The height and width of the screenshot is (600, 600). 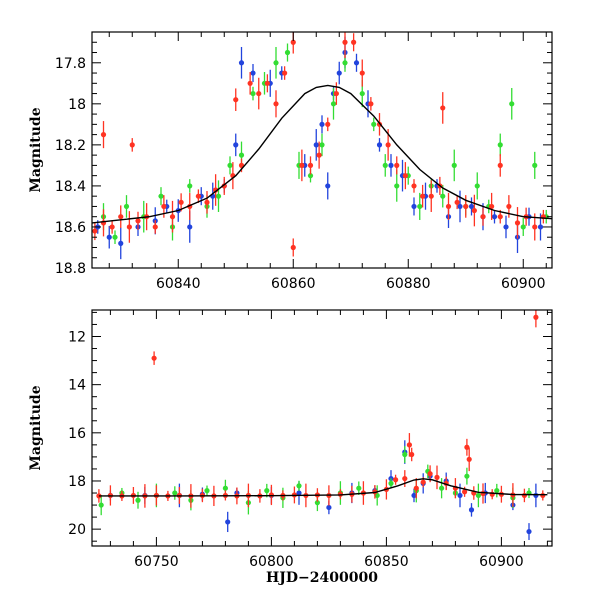 I want to click on top-xtick-label: 60880, so click(x=408, y=284).